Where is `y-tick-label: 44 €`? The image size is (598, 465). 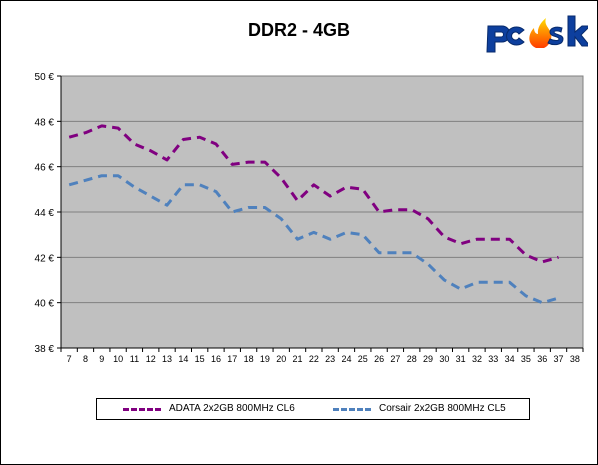 y-tick-label: 44 € is located at coordinates (45, 213).